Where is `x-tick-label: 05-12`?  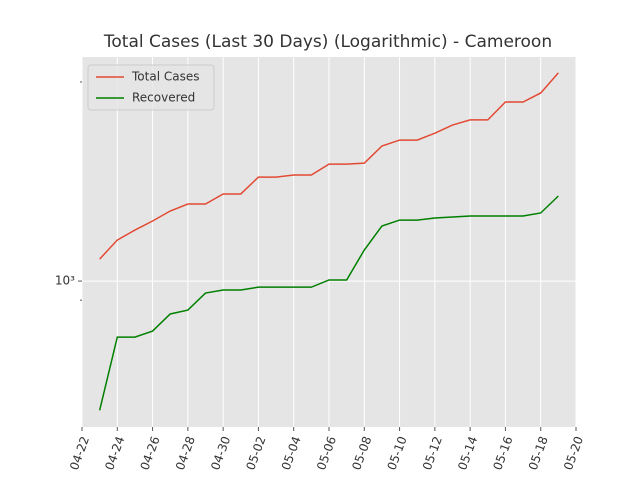 x-tick-label: 05-12 is located at coordinates (432, 453).